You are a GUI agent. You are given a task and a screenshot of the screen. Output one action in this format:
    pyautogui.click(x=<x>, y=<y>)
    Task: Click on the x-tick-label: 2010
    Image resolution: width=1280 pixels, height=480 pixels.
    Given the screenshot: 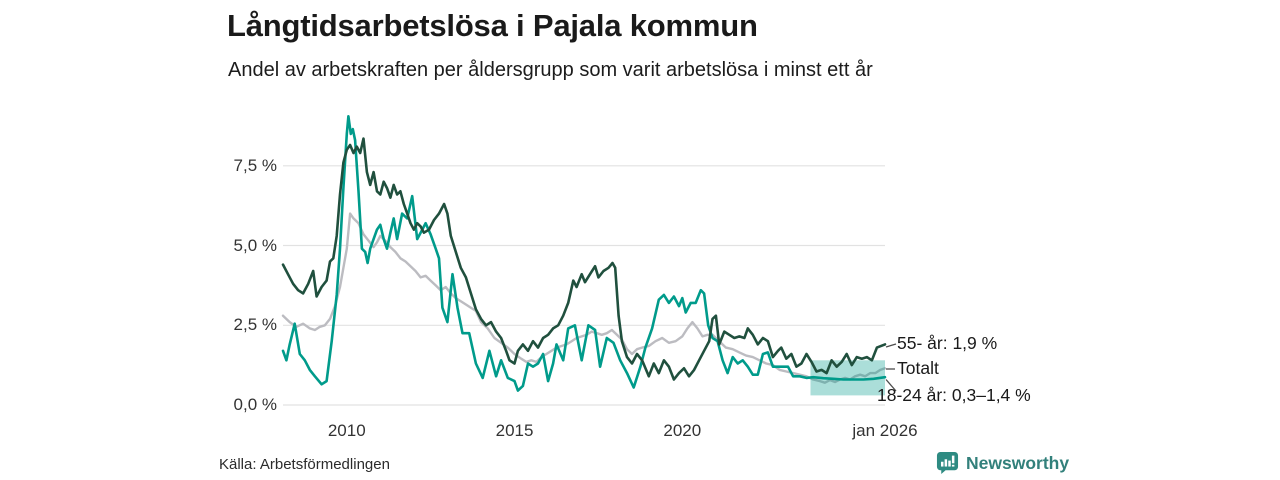 What is the action you would take?
    pyautogui.click(x=346, y=430)
    